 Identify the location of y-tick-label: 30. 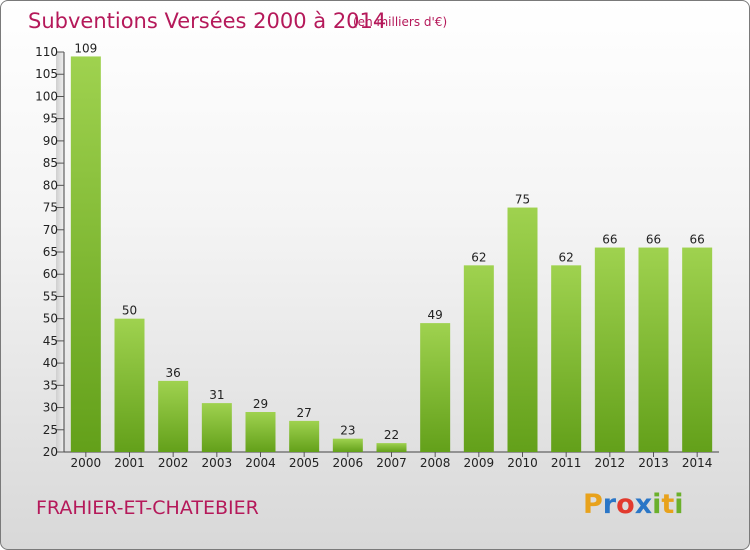
(50, 408).